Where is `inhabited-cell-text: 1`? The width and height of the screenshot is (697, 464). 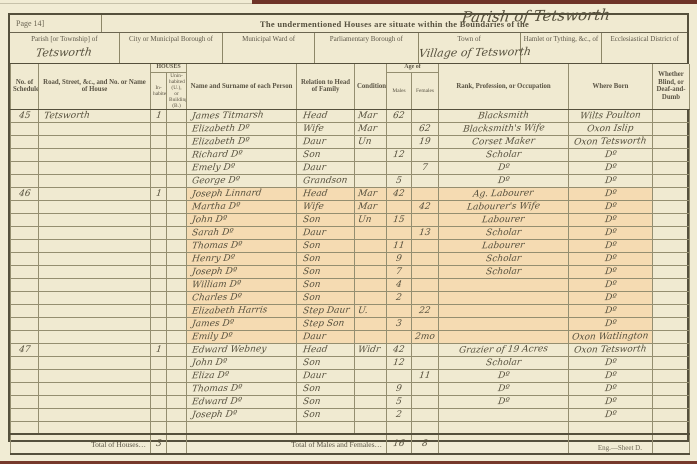
inhabited-cell-text: 1 is located at coordinates (159, 115).